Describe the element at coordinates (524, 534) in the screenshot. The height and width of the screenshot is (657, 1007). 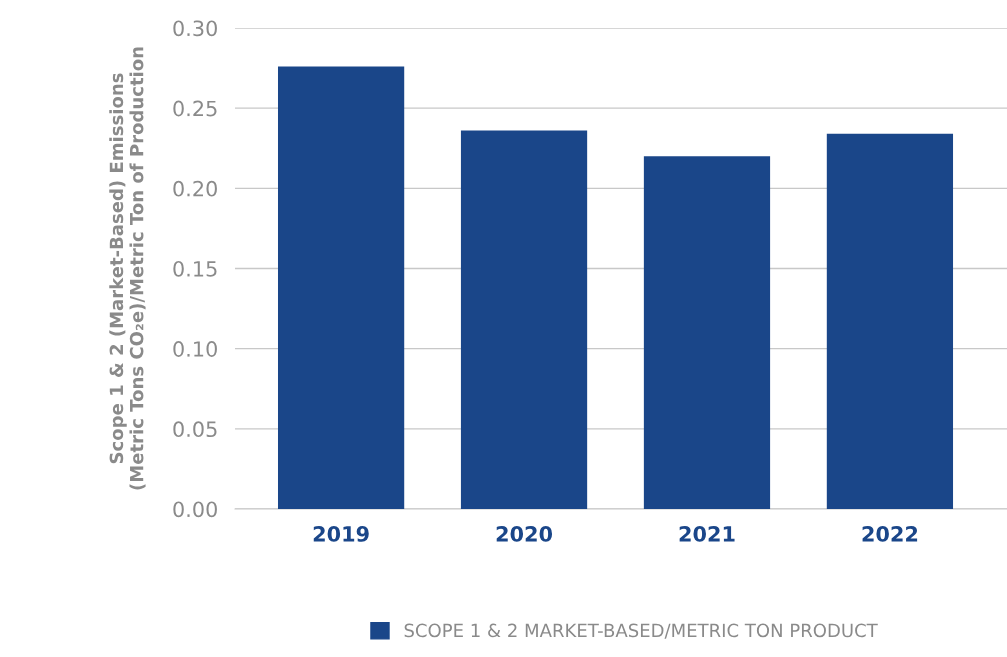
I see `x-tick-label: 2020` at that location.